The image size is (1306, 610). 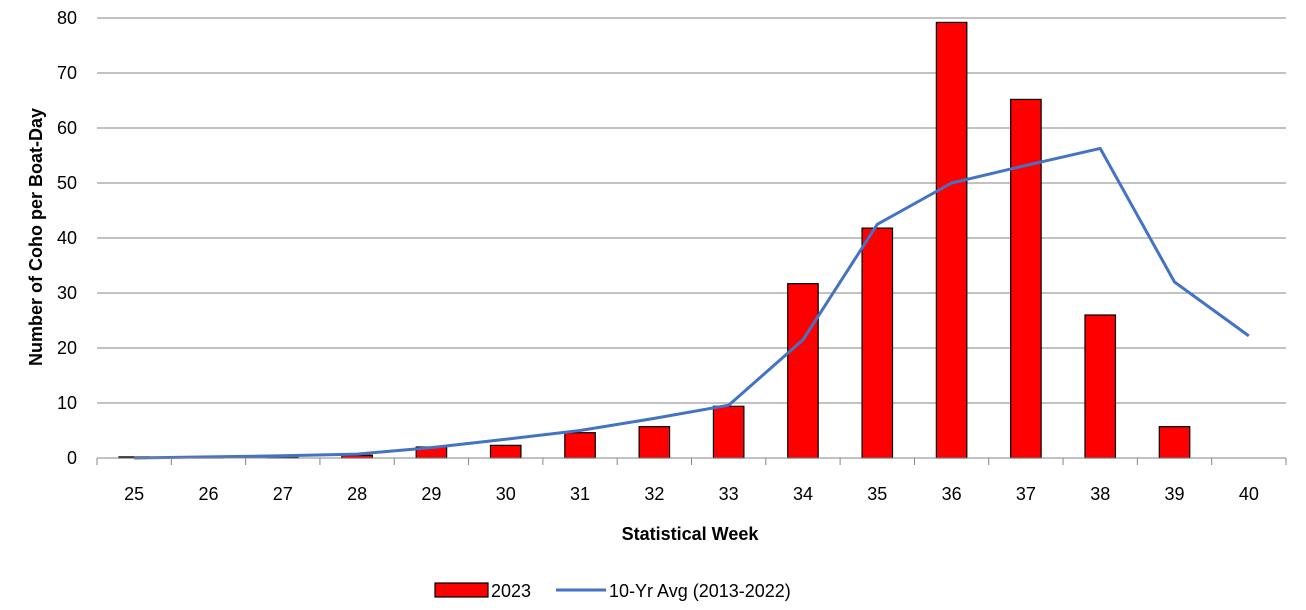 What do you see at coordinates (134, 494) in the screenshot?
I see `x-tick-label: 25` at bounding box center [134, 494].